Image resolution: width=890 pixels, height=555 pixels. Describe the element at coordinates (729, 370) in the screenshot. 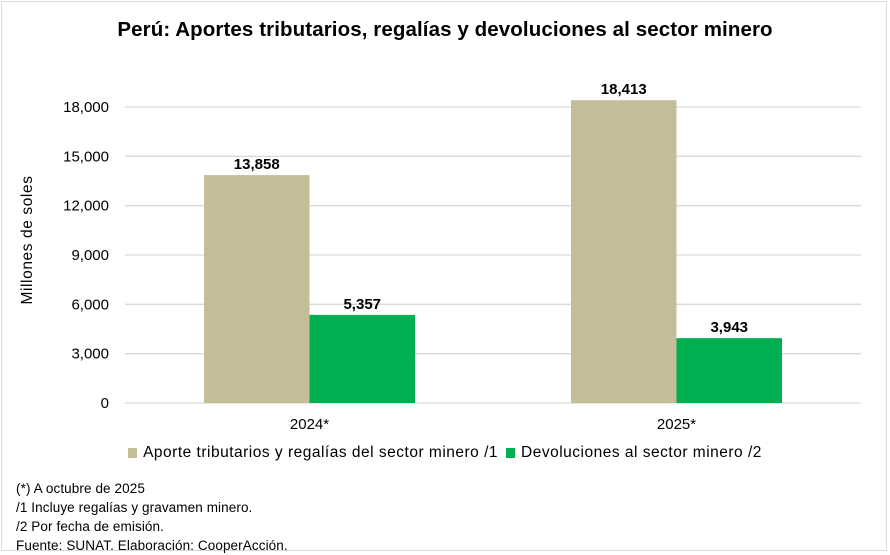

I see `bar-devoluciones-2025` at that location.